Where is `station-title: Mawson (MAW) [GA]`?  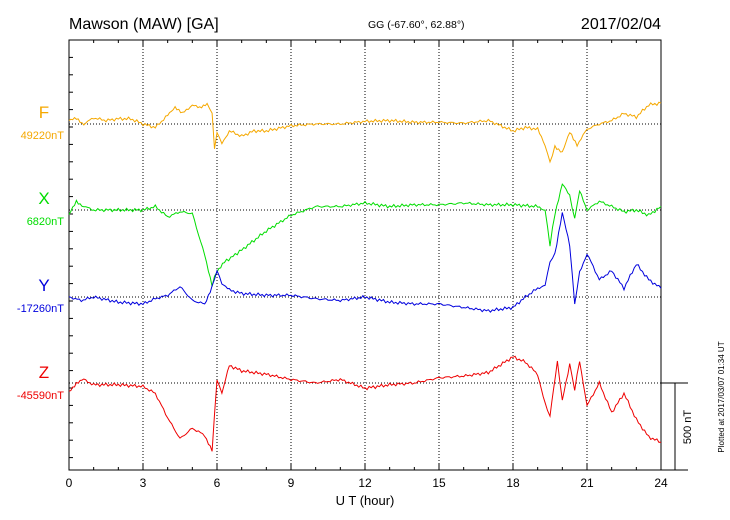
station-title: Mawson (MAW) [GA] is located at coordinates (144, 24).